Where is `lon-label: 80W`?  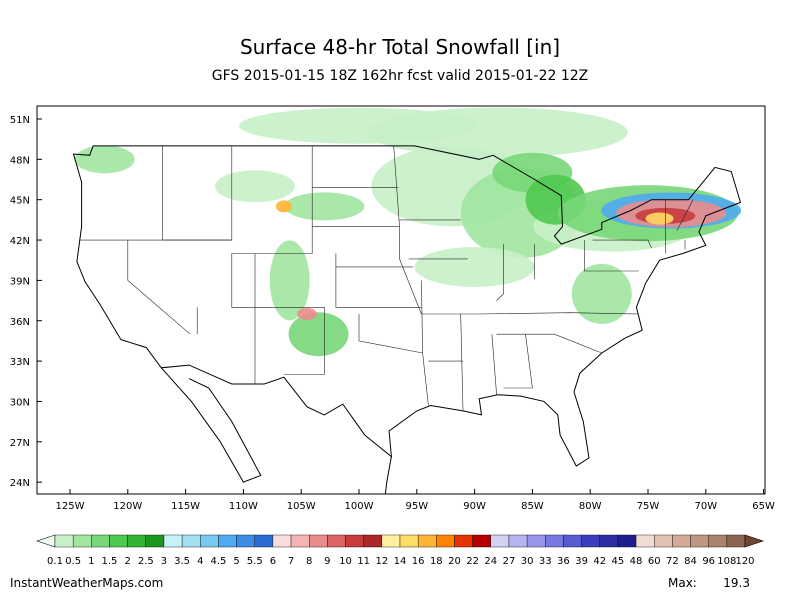
lon-label: 80W is located at coordinates (590, 506).